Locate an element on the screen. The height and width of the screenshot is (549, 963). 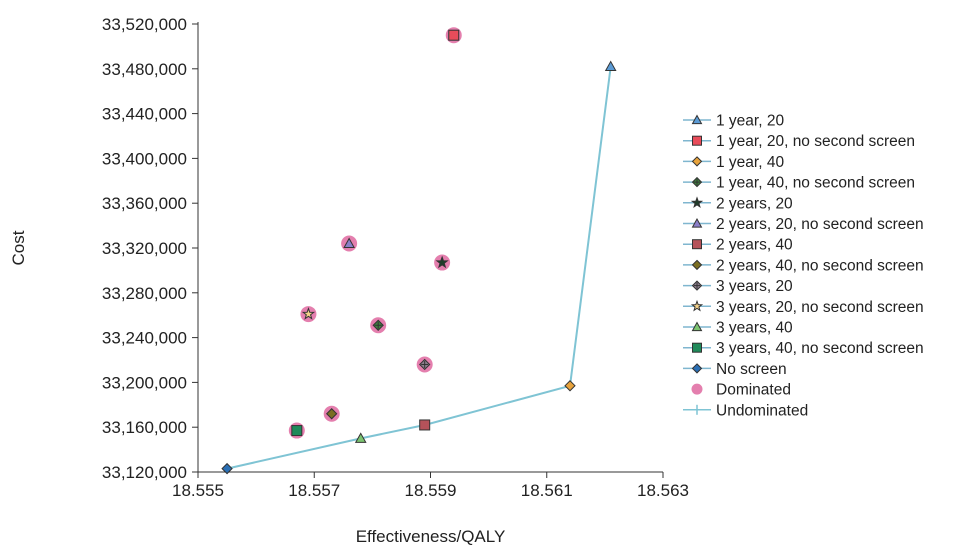
legend-item: 3 years, 20 is located at coordinates (738, 286).